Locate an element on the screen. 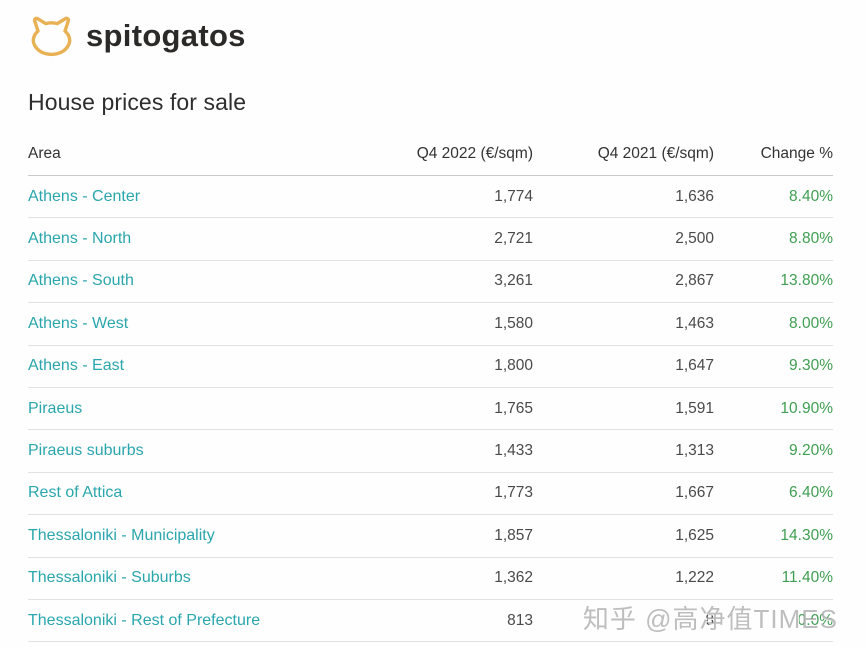 Image resolution: width=866 pixels, height=647 pixels. area-link: Piraeus suburbs is located at coordinates (86, 451).